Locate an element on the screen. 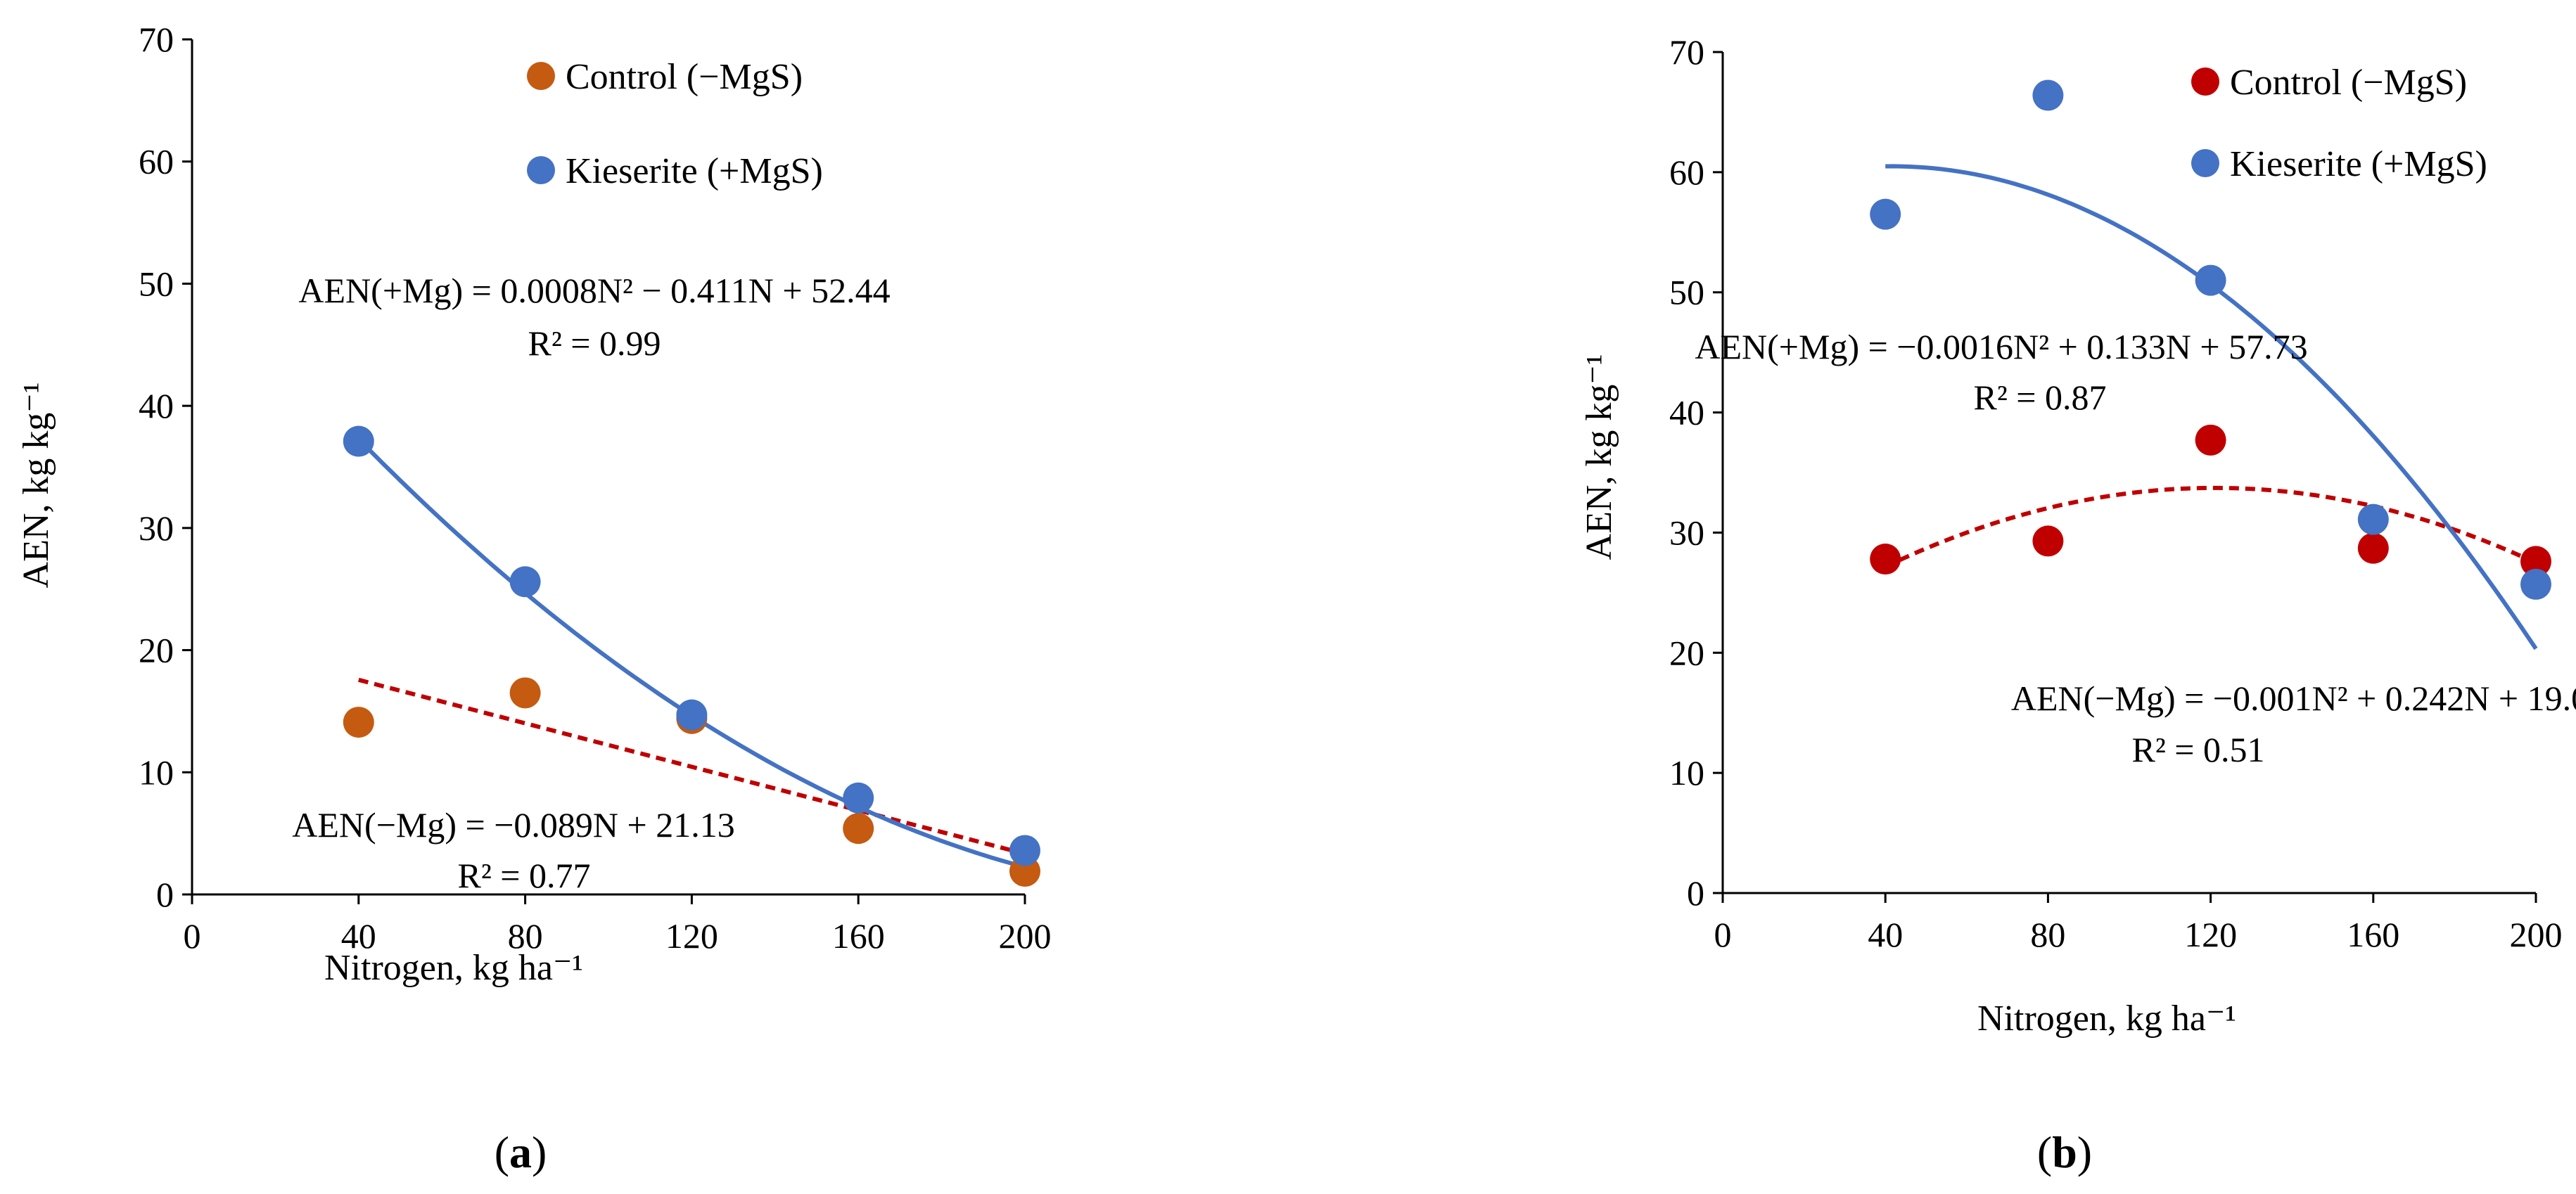  panel-b-x-tick-label-5: 200 is located at coordinates (2536, 934).